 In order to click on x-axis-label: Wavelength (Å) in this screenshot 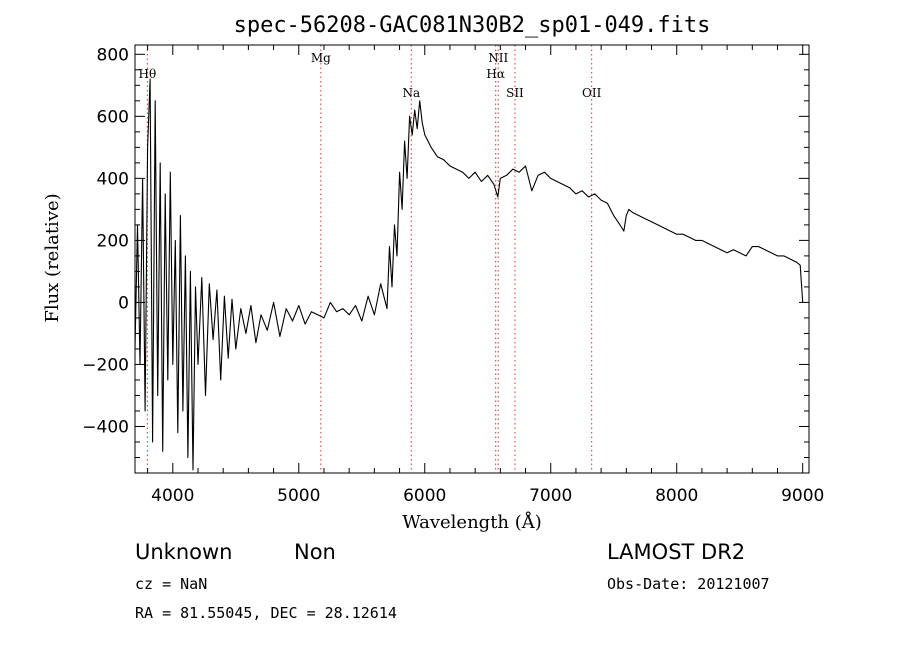, I will do `click(472, 522)`.